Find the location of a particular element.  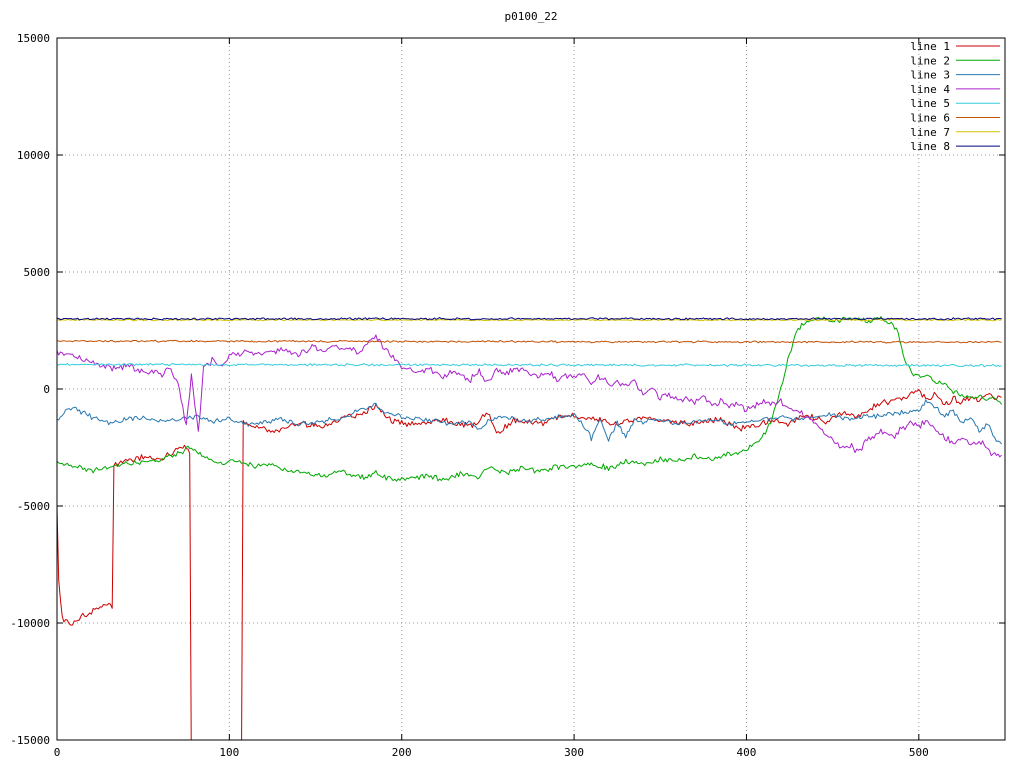

y-tick-label: 5000 is located at coordinates (37, 272).